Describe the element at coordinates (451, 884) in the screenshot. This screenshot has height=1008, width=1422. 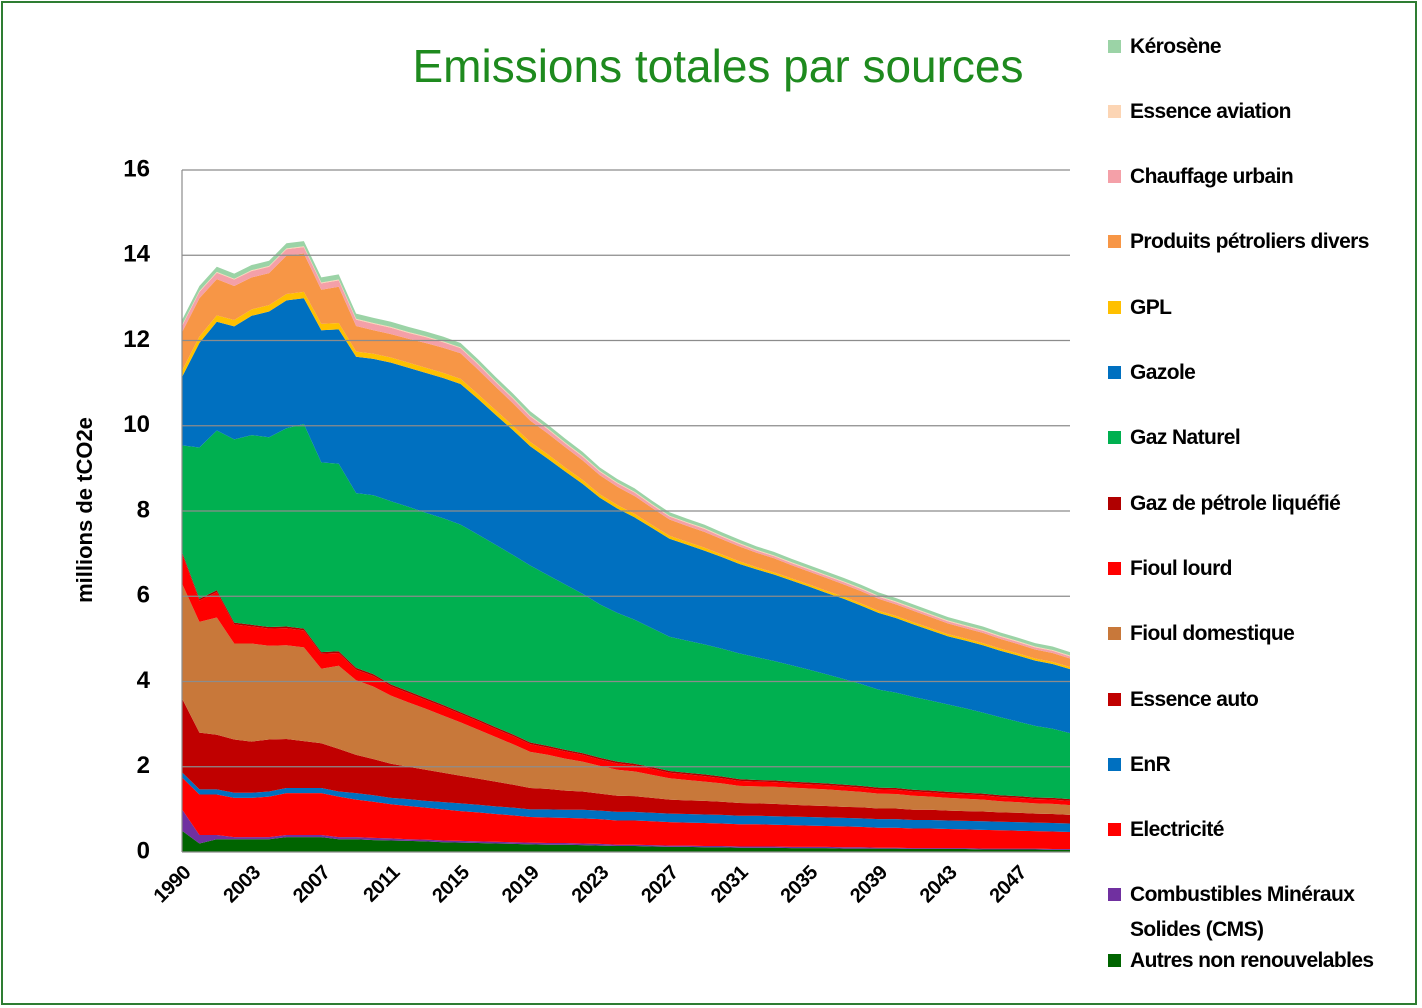
I see `x-tick-label: 2015` at that location.